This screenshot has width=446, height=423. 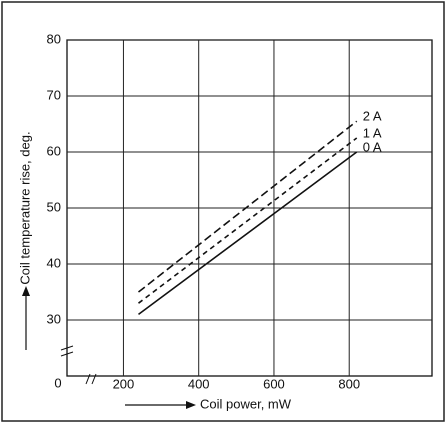 What do you see at coordinates (199, 383) in the screenshot?
I see `x-tick-label: 400` at bounding box center [199, 383].